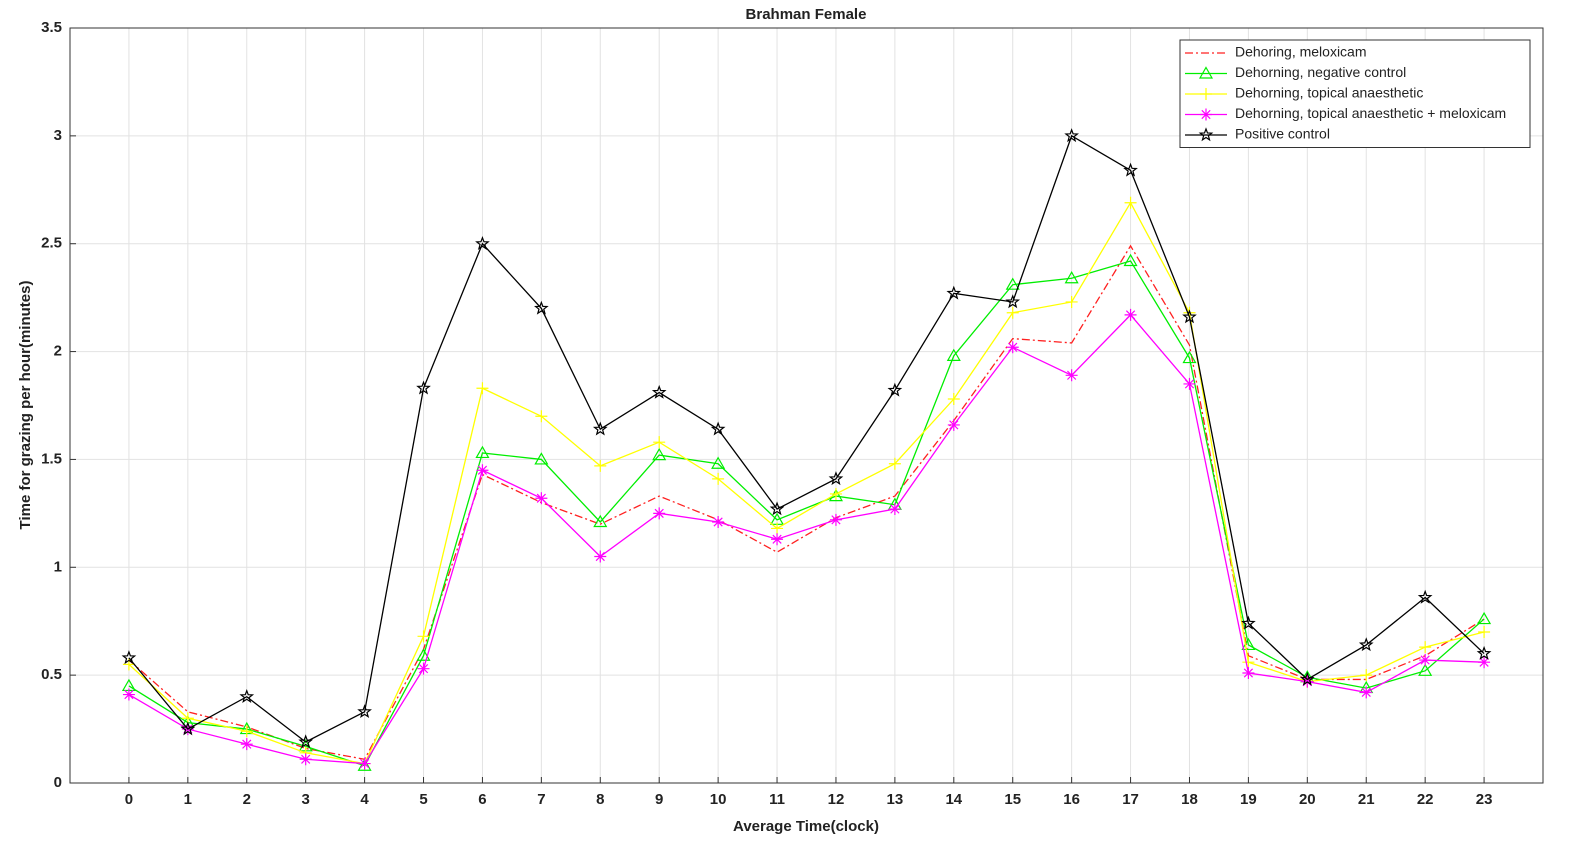 This screenshot has width=1584, height=854. What do you see at coordinates (1130, 799) in the screenshot?
I see `x-tick-label: 17` at bounding box center [1130, 799].